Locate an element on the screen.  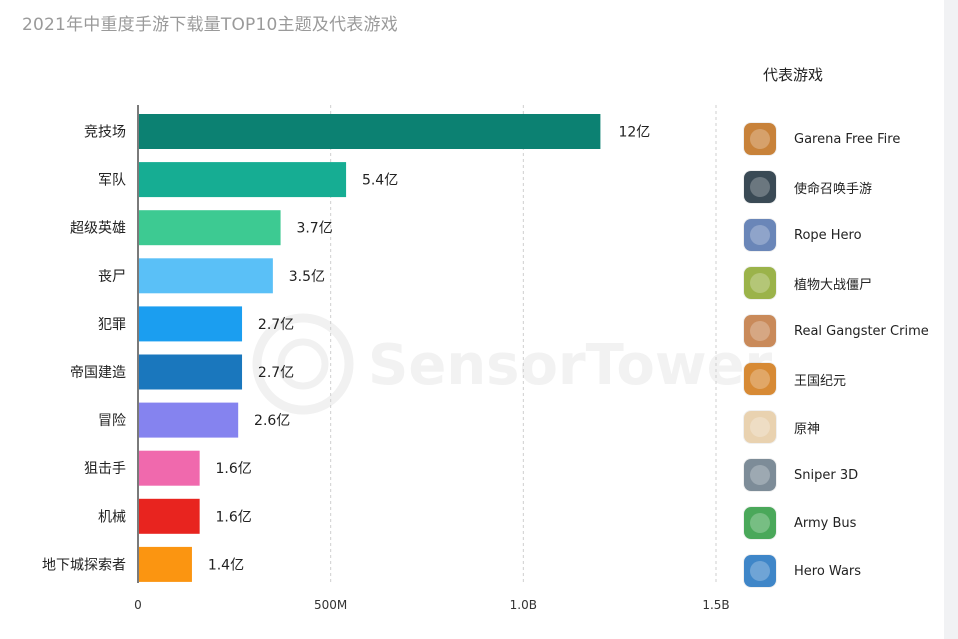
sniper-3d-icon is located at coordinates (760, 475).